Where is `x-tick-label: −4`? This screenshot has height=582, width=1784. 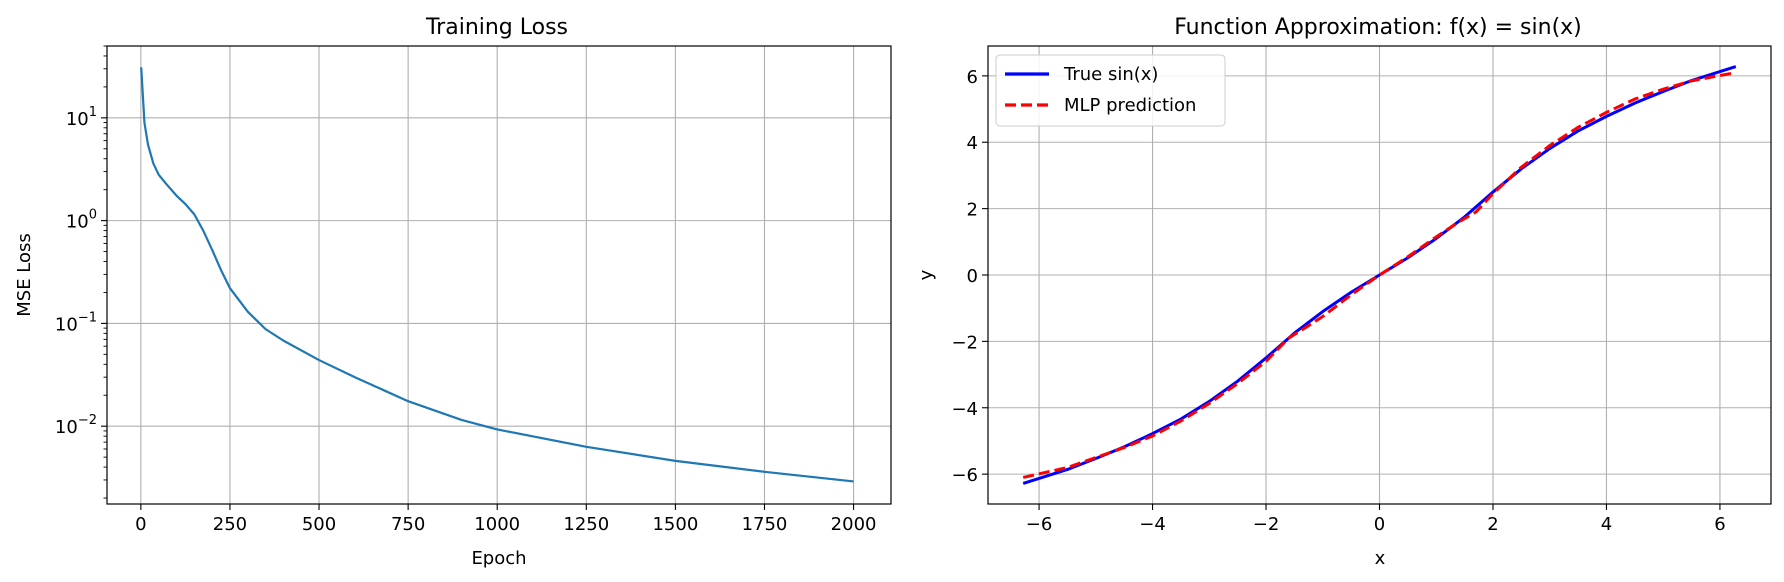
x-tick-label: −4 is located at coordinates (1152, 524).